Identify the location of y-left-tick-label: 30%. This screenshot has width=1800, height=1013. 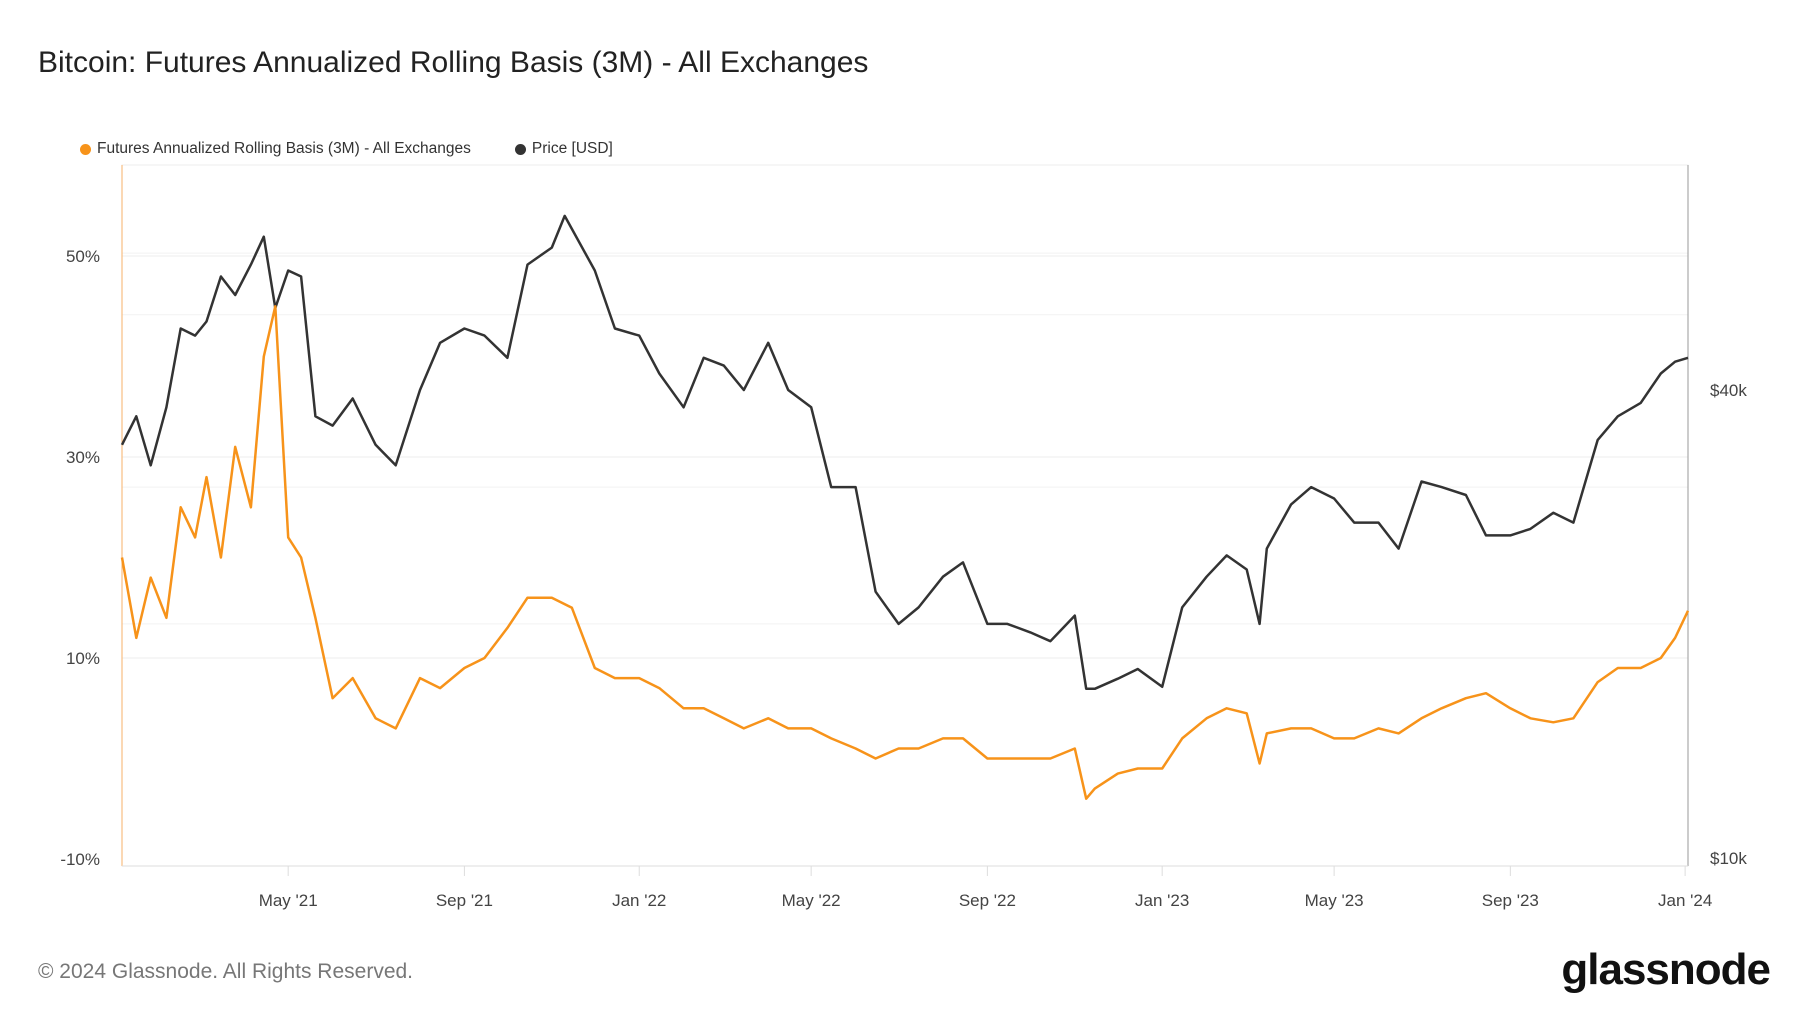
(83, 457).